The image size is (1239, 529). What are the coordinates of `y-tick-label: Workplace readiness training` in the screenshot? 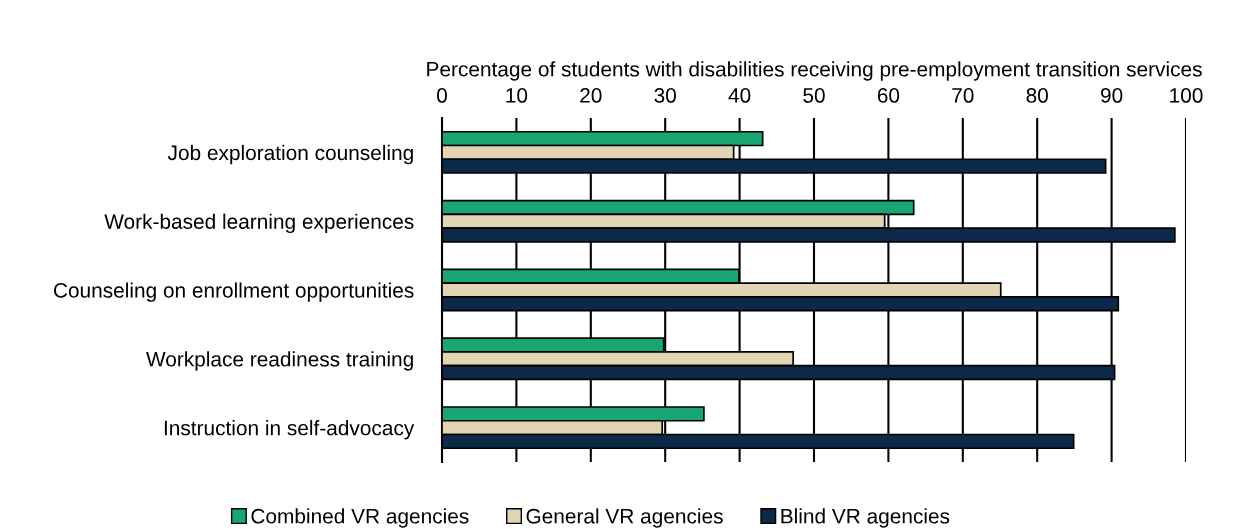 It's located at (279, 361).